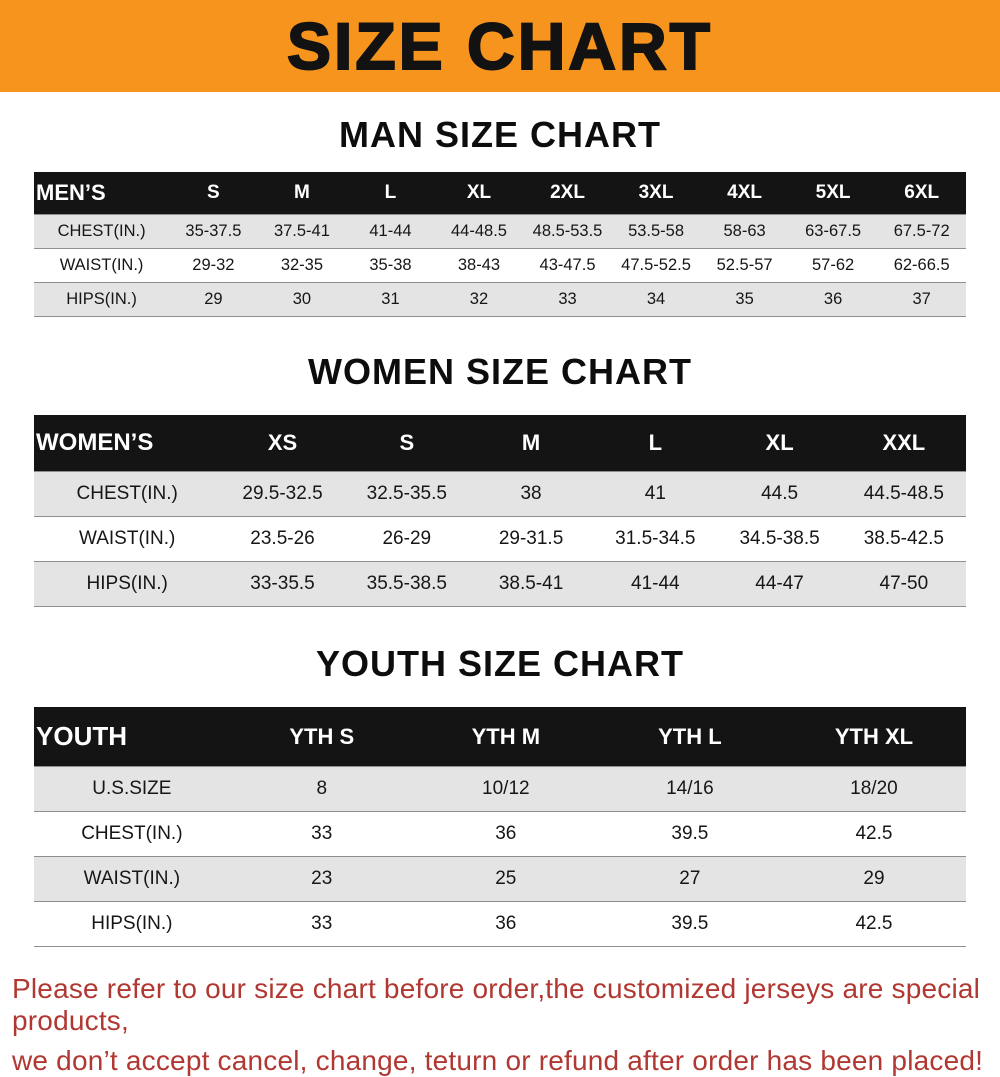 This screenshot has height=1077, width=1000. What do you see at coordinates (656, 299) in the screenshot?
I see `table-cell: 34` at bounding box center [656, 299].